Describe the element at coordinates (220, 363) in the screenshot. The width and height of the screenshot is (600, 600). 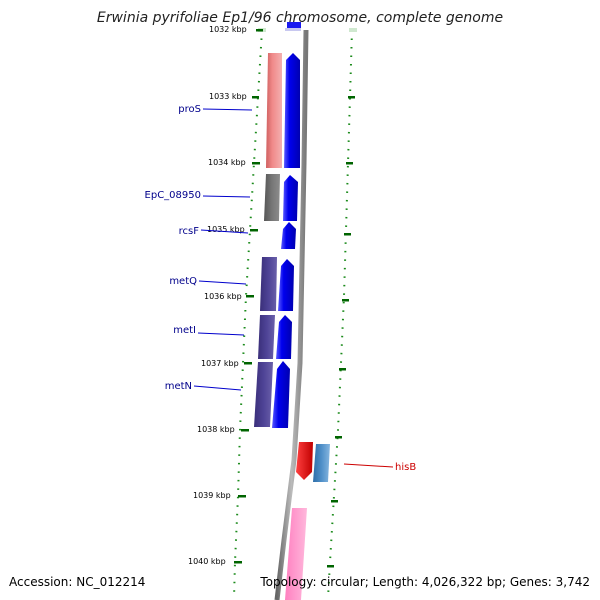
I see `tick-label: 1037 kbp` at that location.